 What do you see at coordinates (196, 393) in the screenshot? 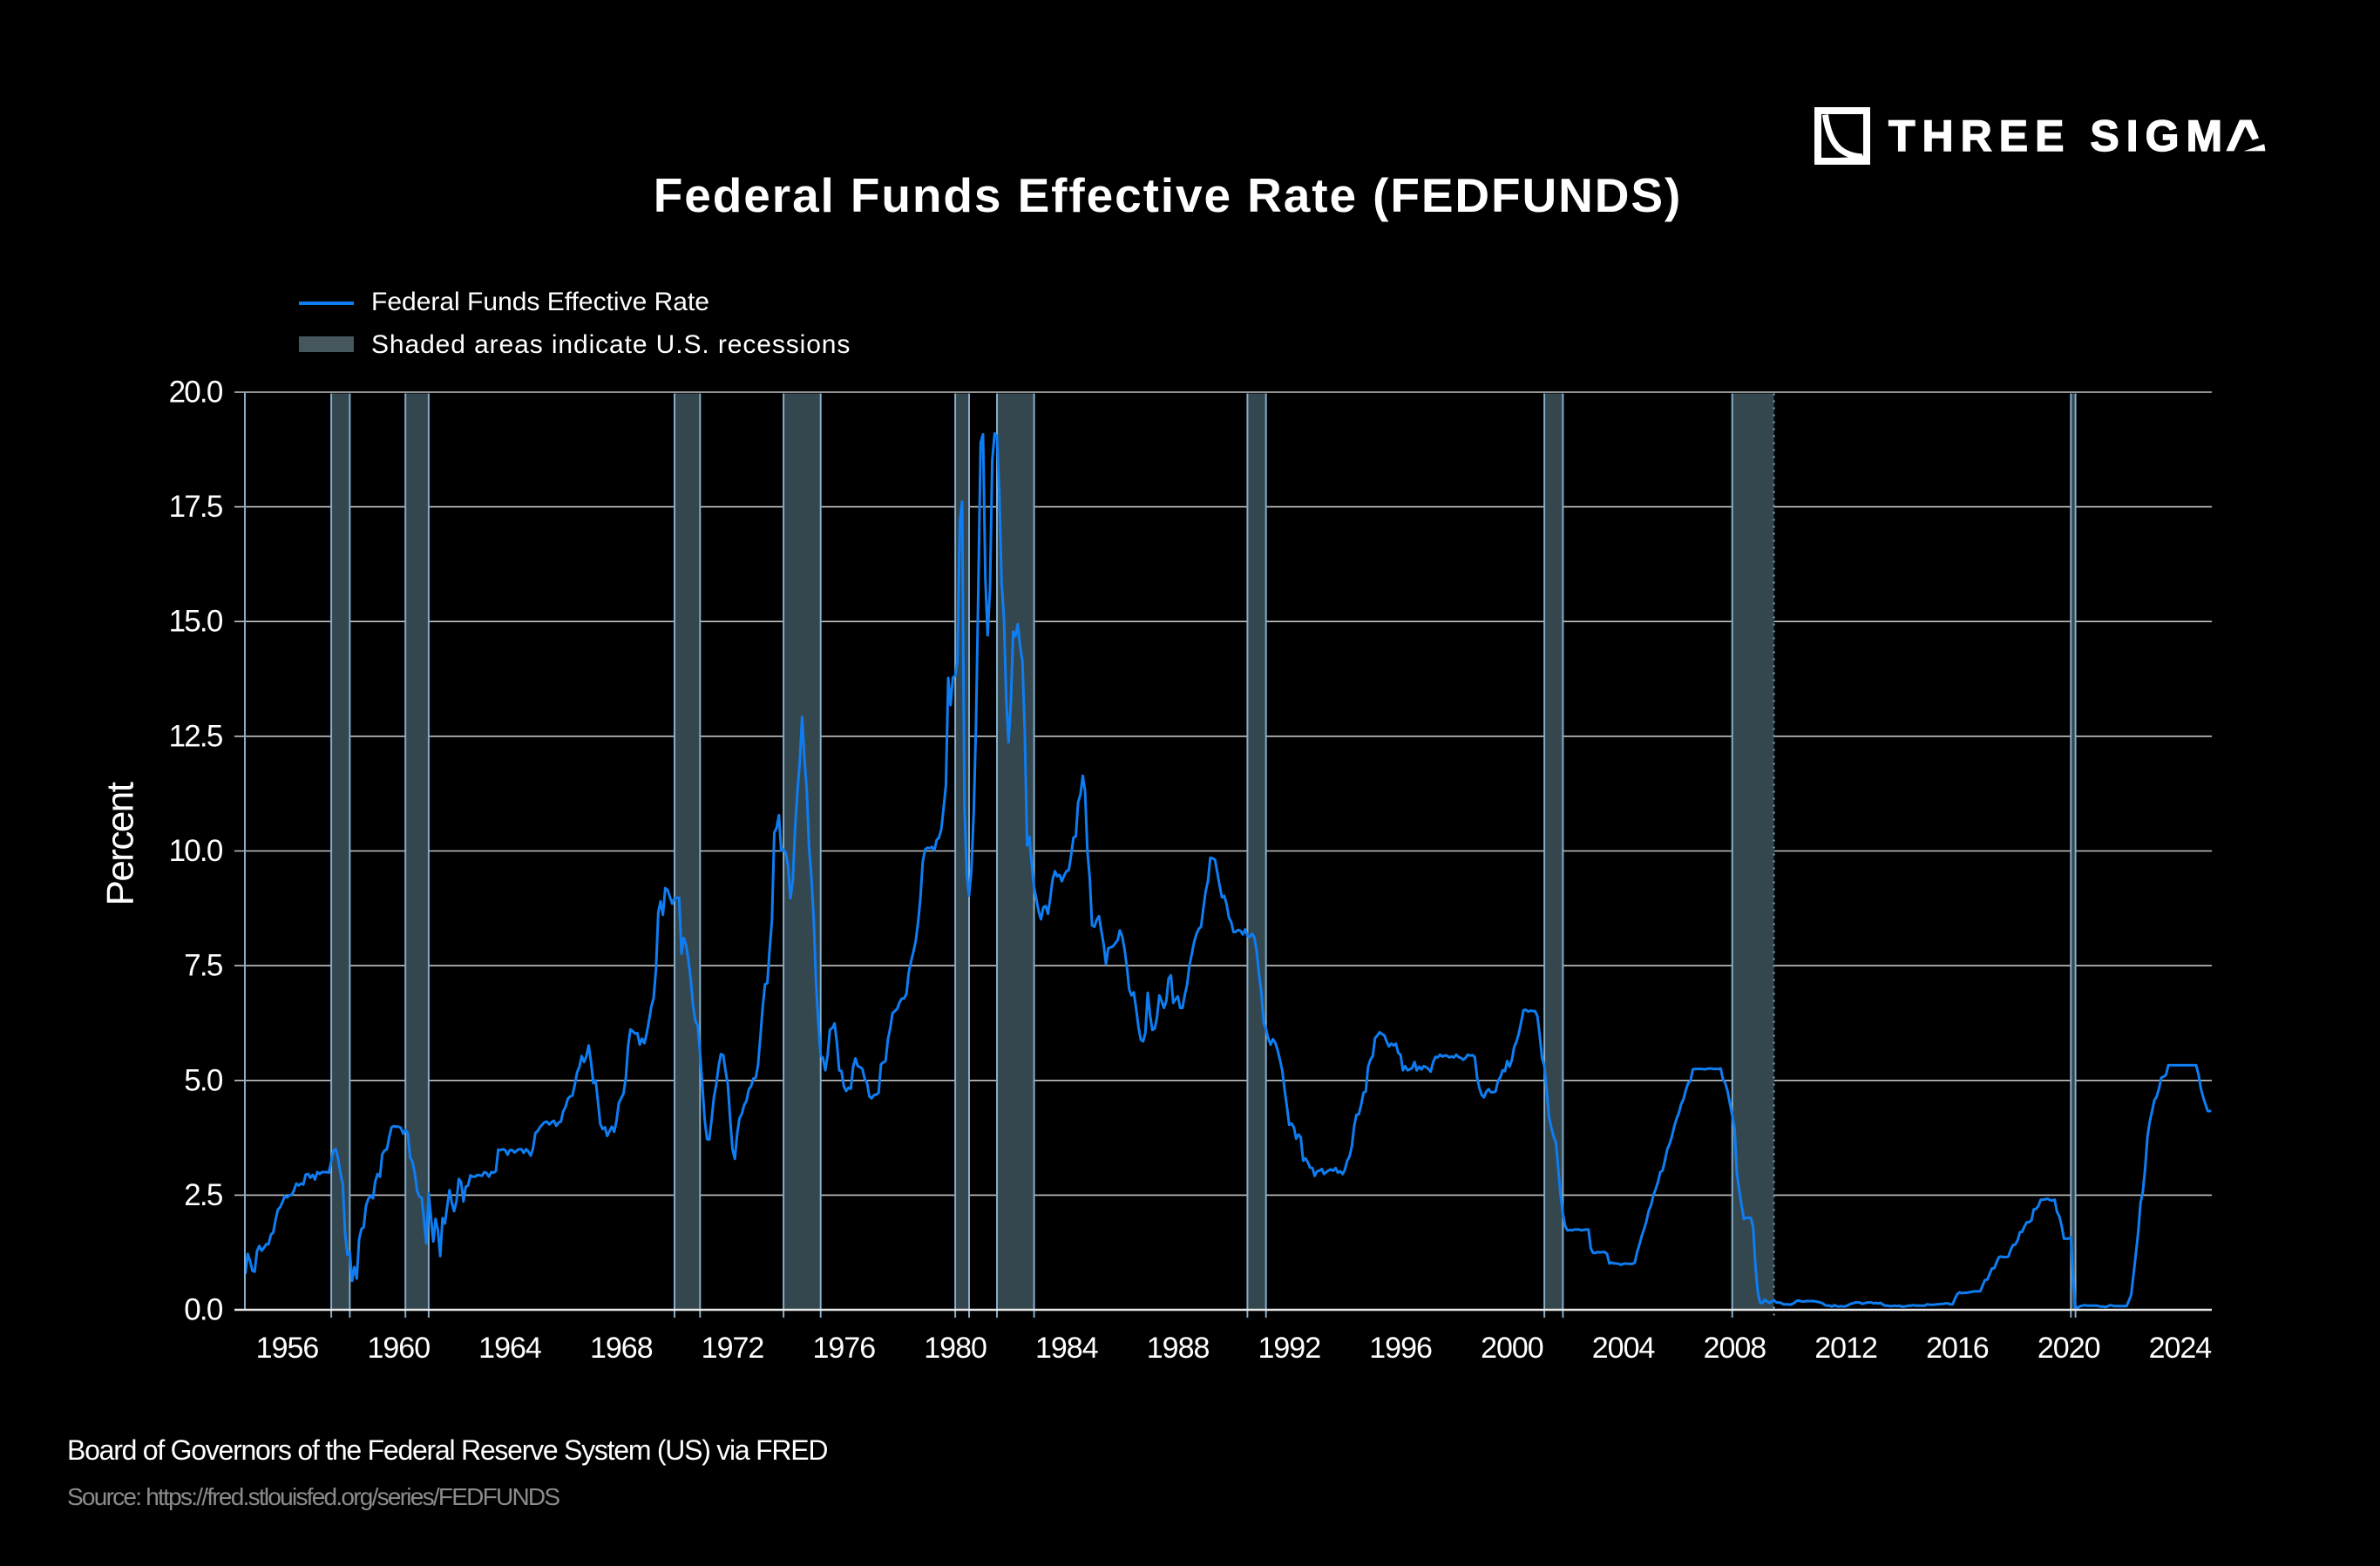
I see `svg-text: 20.0` at bounding box center [196, 393].